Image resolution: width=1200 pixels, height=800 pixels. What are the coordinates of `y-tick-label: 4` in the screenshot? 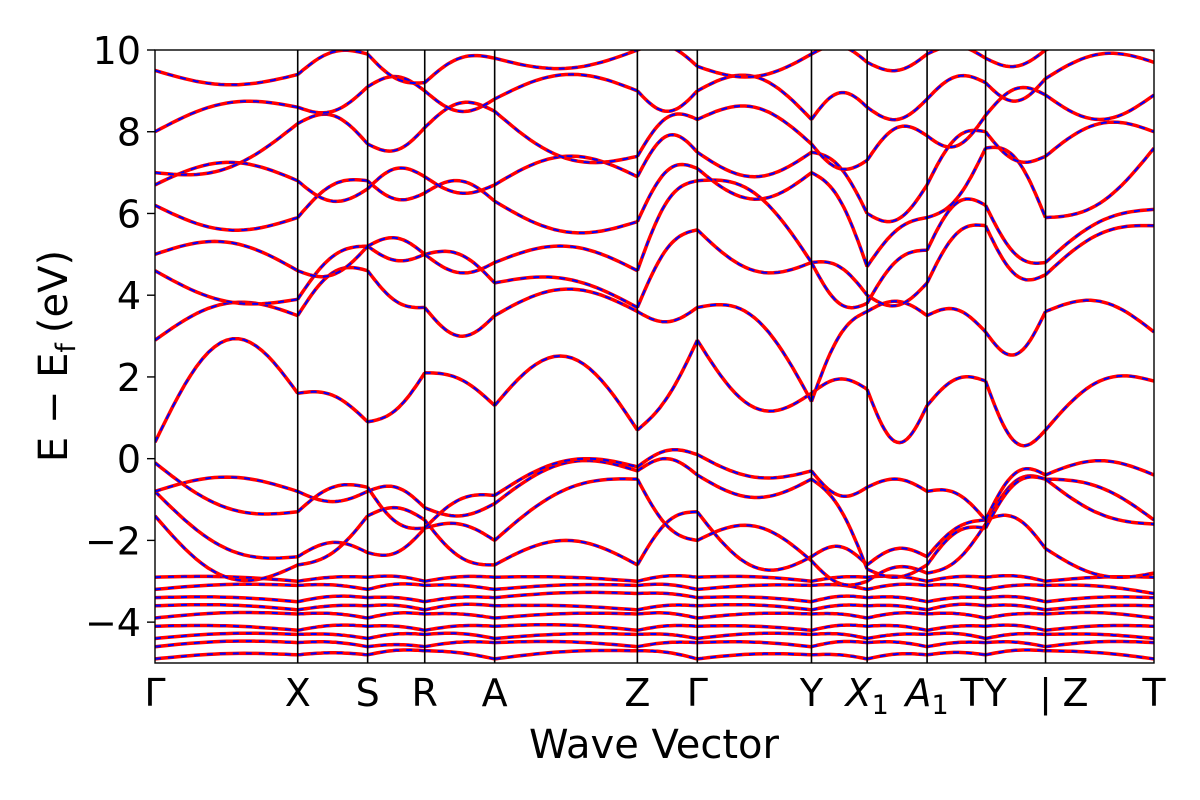 It's located at (129, 296).